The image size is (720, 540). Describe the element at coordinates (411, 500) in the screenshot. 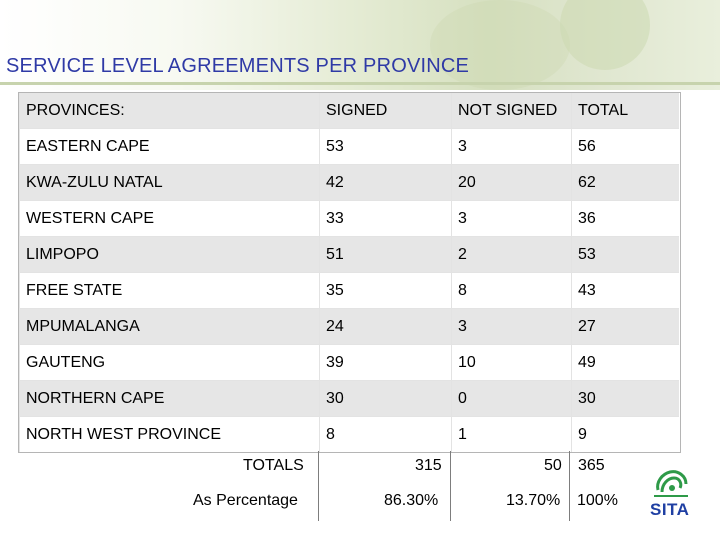

I see `percentage-signed: 86.30%` at that location.